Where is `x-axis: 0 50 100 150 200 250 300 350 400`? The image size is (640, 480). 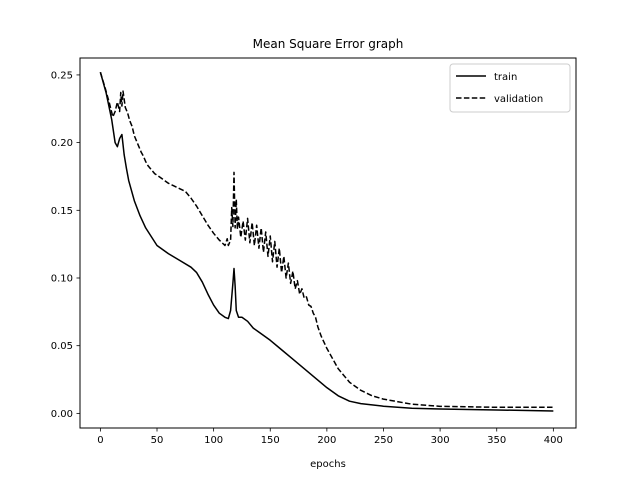
x-axis: 0 50 100 150 200 250 300 350 400 is located at coordinates (330, 437).